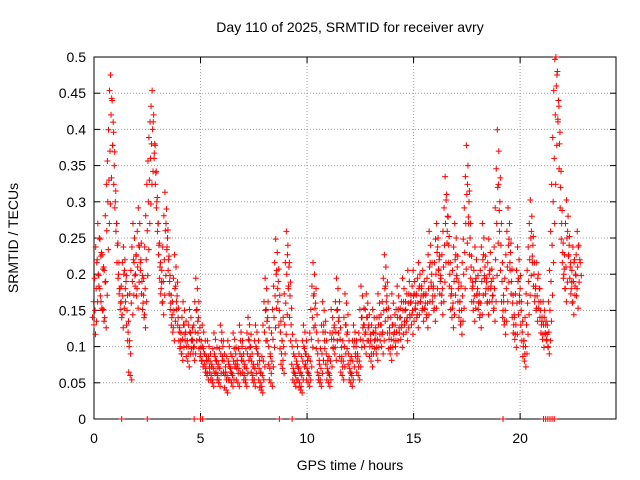  Describe the element at coordinates (77, 129) in the screenshot. I see `y-tick-label: 0.4` at that location.